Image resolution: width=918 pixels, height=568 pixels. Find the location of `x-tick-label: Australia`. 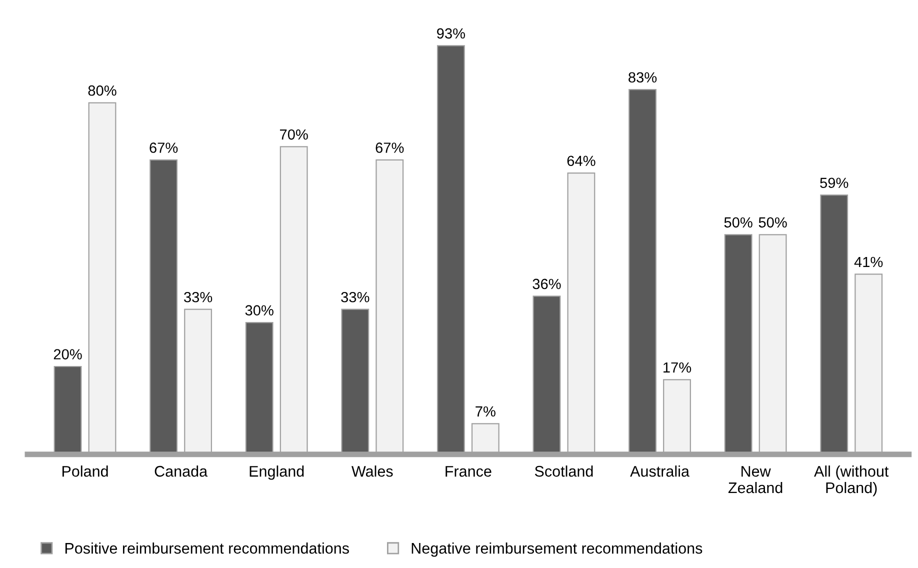

x-tick-label: Australia is located at coordinates (660, 471).